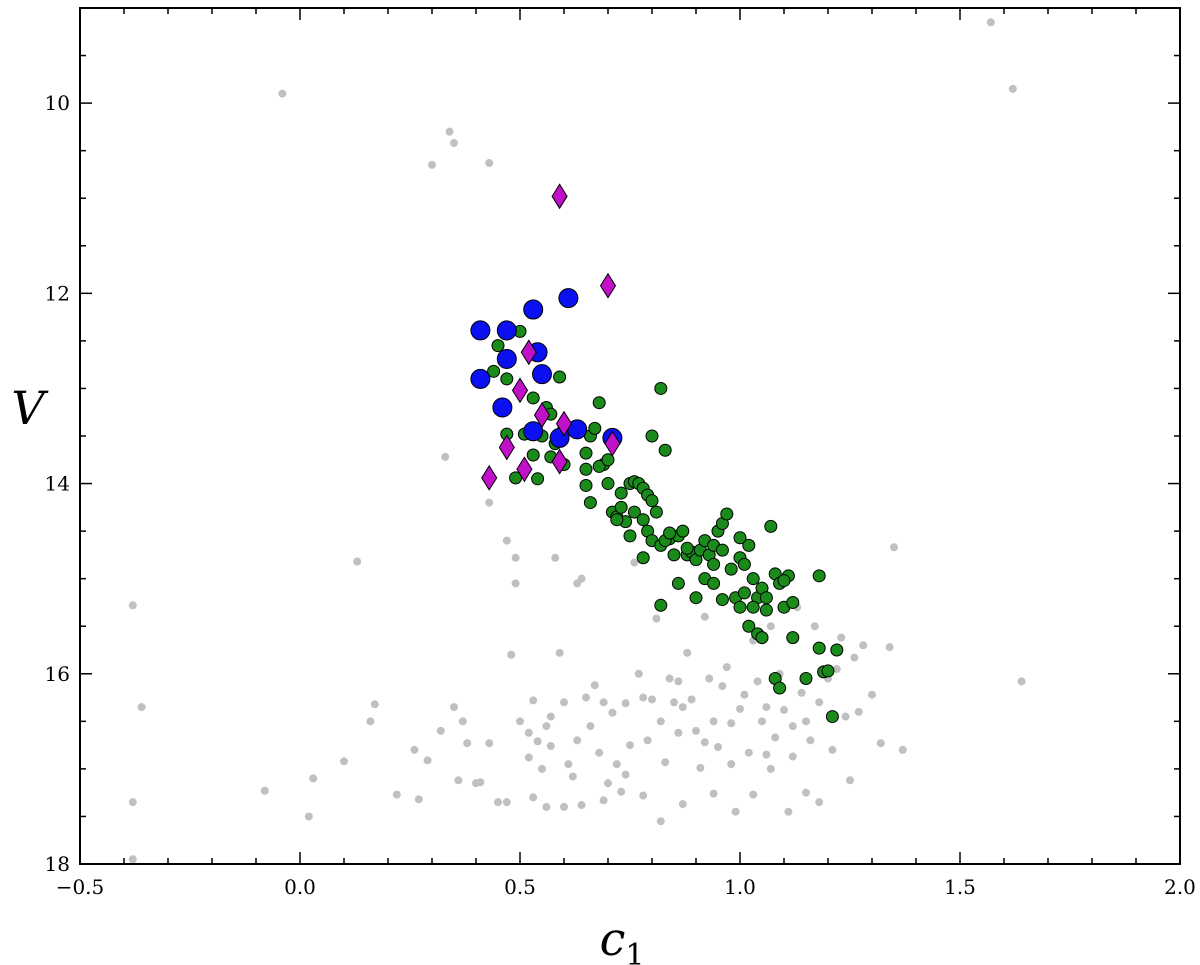 This screenshot has width=1200, height=965. What do you see at coordinates (57, 293) in the screenshot?
I see `y-tick-label: 12` at bounding box center [57, 293].